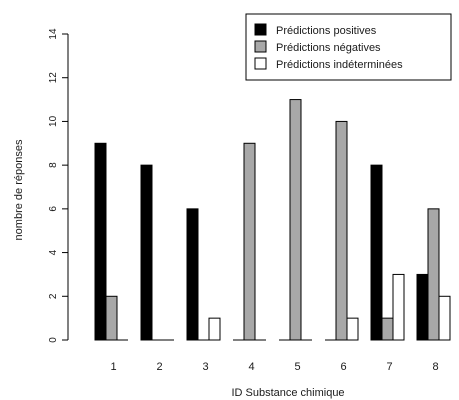  I want to click on x-tick-label: 4, so click(251, 367).